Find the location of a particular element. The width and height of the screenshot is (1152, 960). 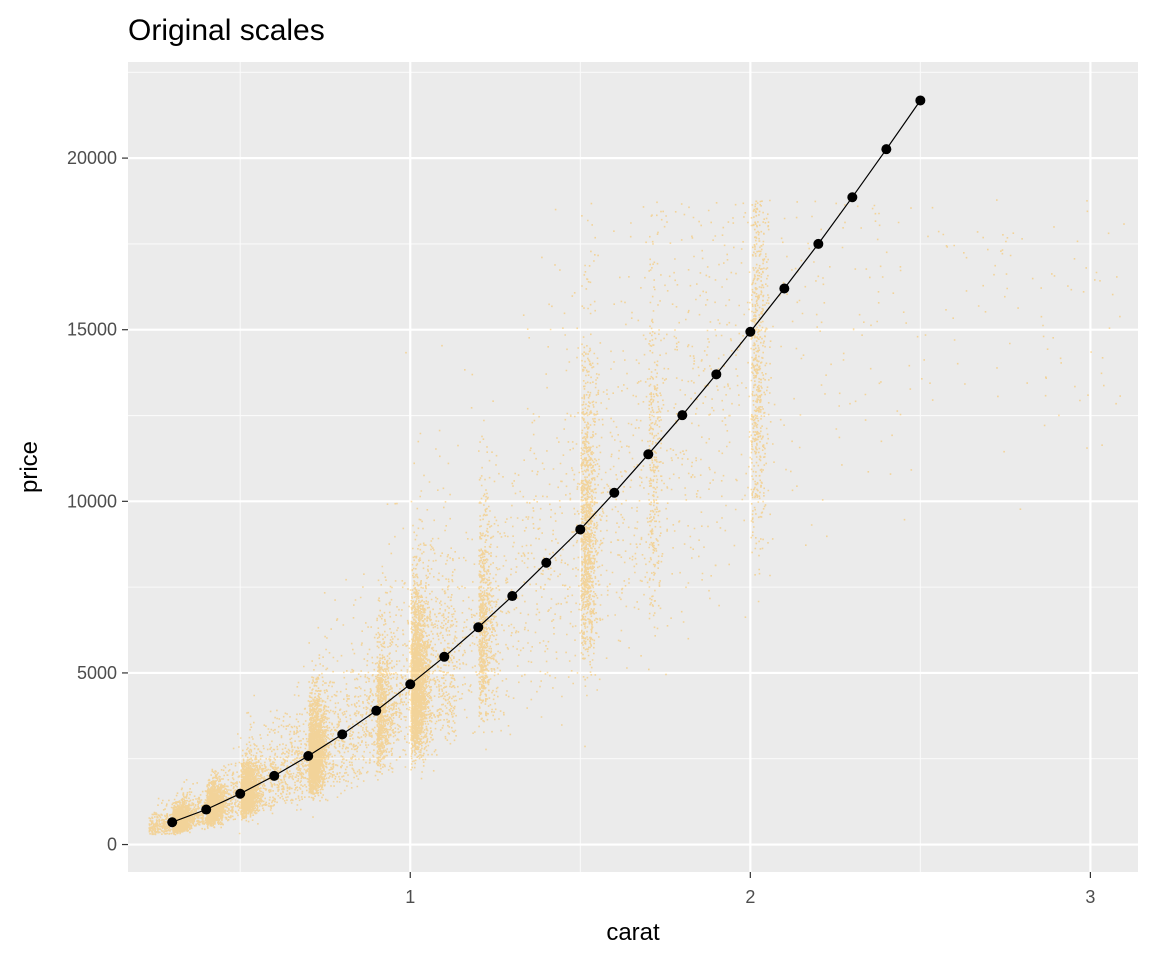

x-axis: 1 2 3 is located at coordinates (750, 889).